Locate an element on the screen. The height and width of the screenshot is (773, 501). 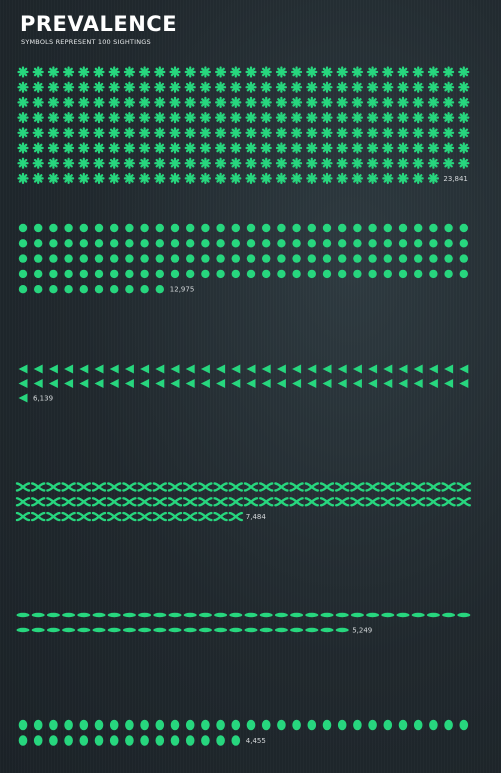
count-label: 12,975 is located at coordinates (182, 290).